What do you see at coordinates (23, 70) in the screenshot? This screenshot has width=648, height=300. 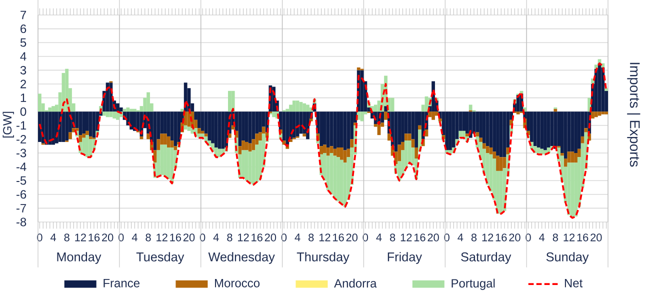 I see `y-tick-label: 3` at bounding box center [23, 70].